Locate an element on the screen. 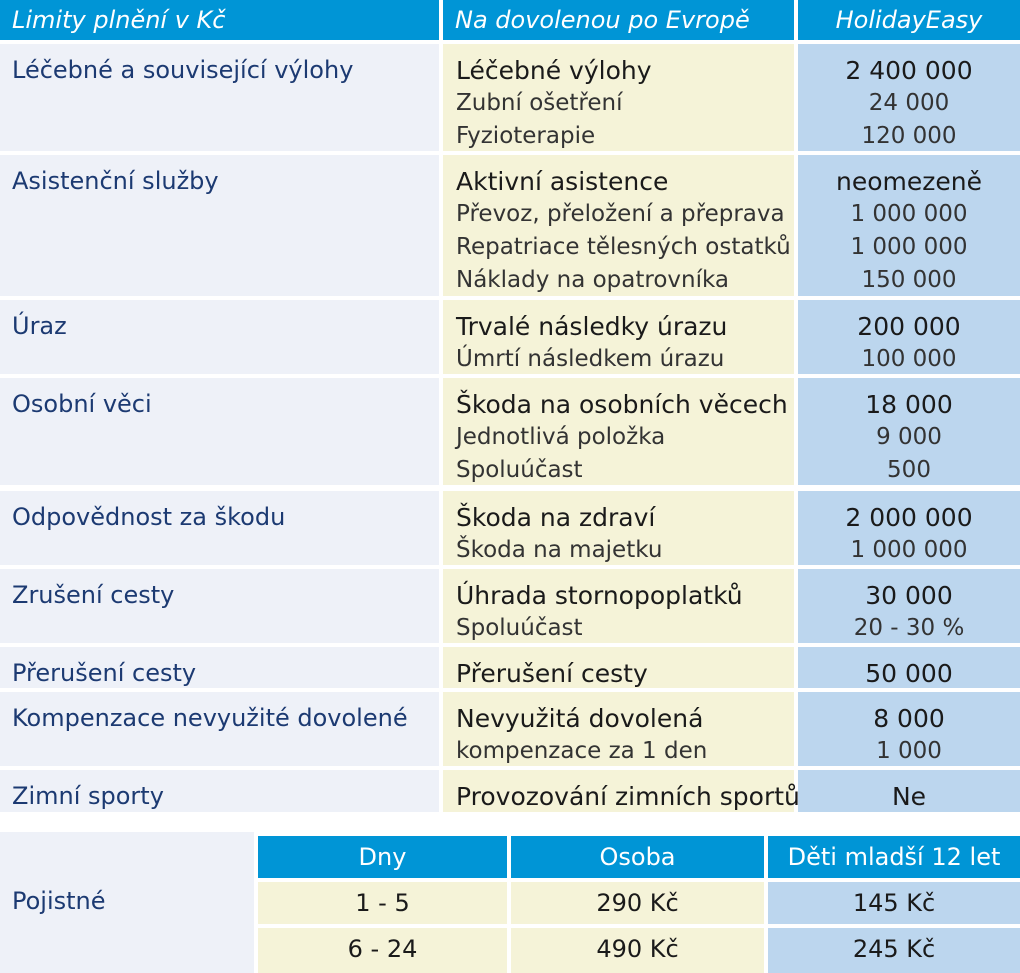  limit-value-main: 2 000 000 is located at coordinates (909, 517).